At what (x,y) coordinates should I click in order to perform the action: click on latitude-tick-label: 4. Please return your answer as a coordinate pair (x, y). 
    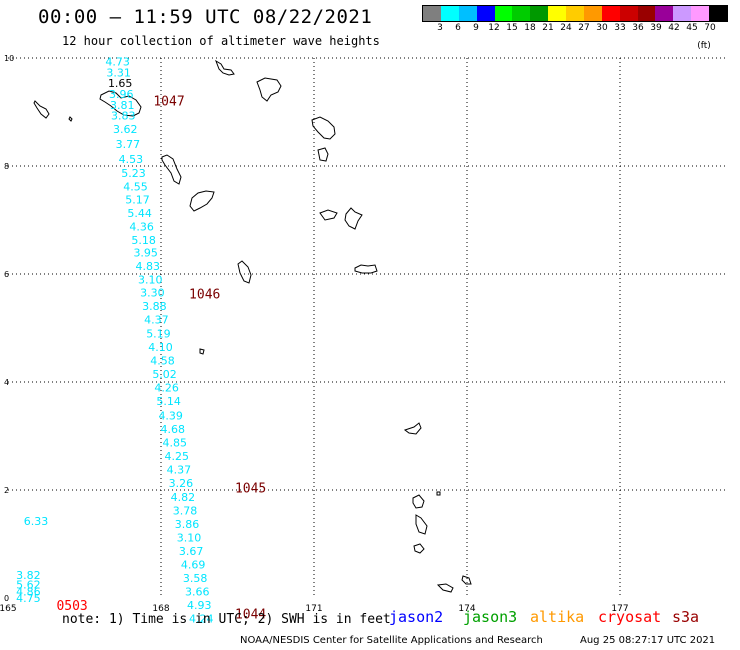
    Looking at the image, I should click on (6, 382).